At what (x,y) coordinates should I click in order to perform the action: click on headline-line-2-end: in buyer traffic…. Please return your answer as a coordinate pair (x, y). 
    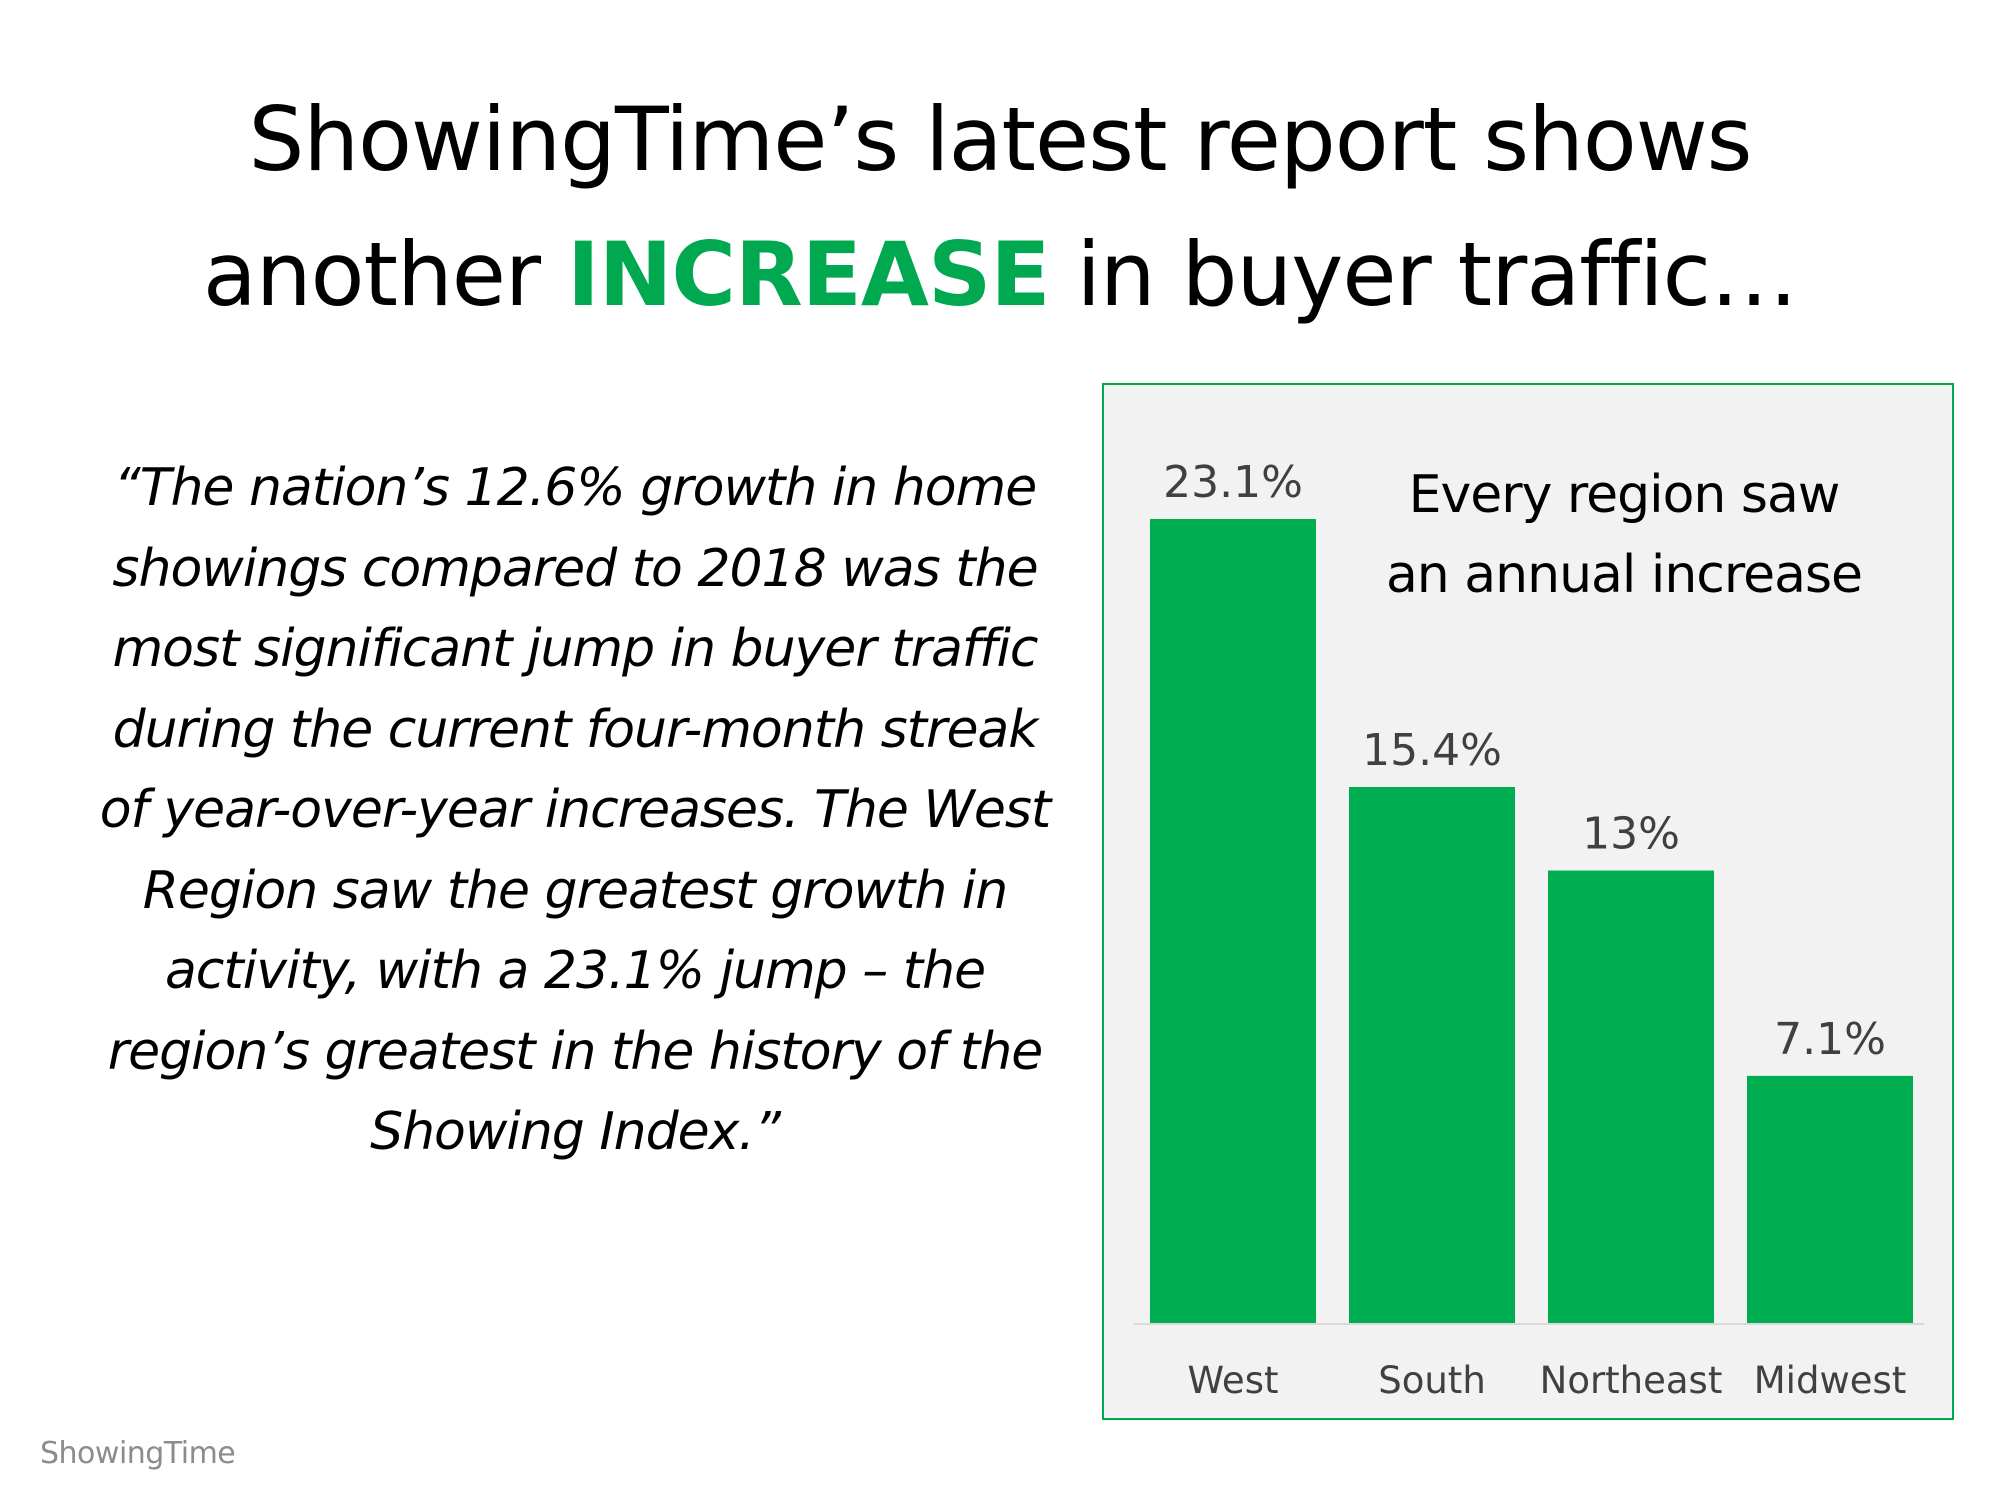
    Looking at the image, I should click on (1423, 274).